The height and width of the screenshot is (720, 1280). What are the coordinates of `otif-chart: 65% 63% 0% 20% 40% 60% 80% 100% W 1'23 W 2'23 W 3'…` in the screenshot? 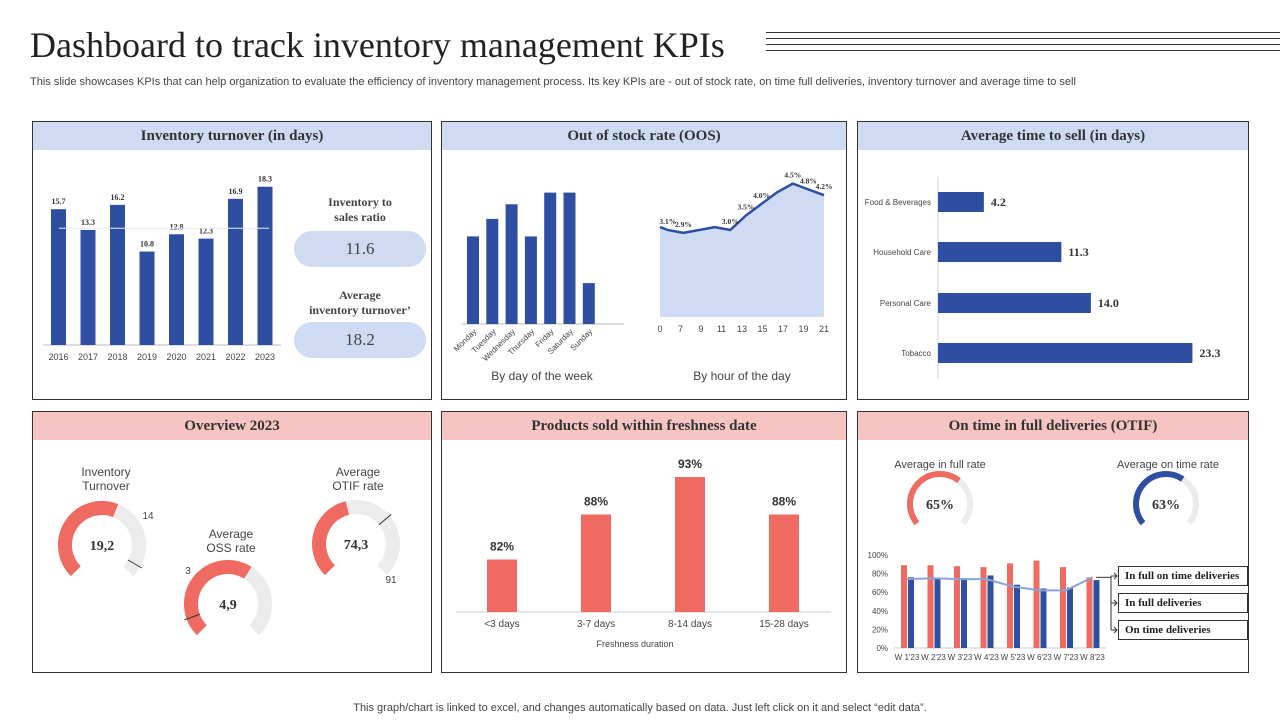 It's located at (1053, 556).